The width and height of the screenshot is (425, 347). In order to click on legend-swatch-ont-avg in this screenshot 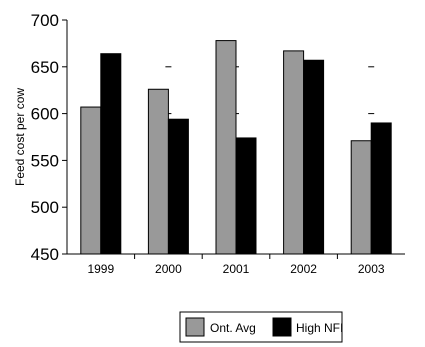, I will do `click(195, 327)`.